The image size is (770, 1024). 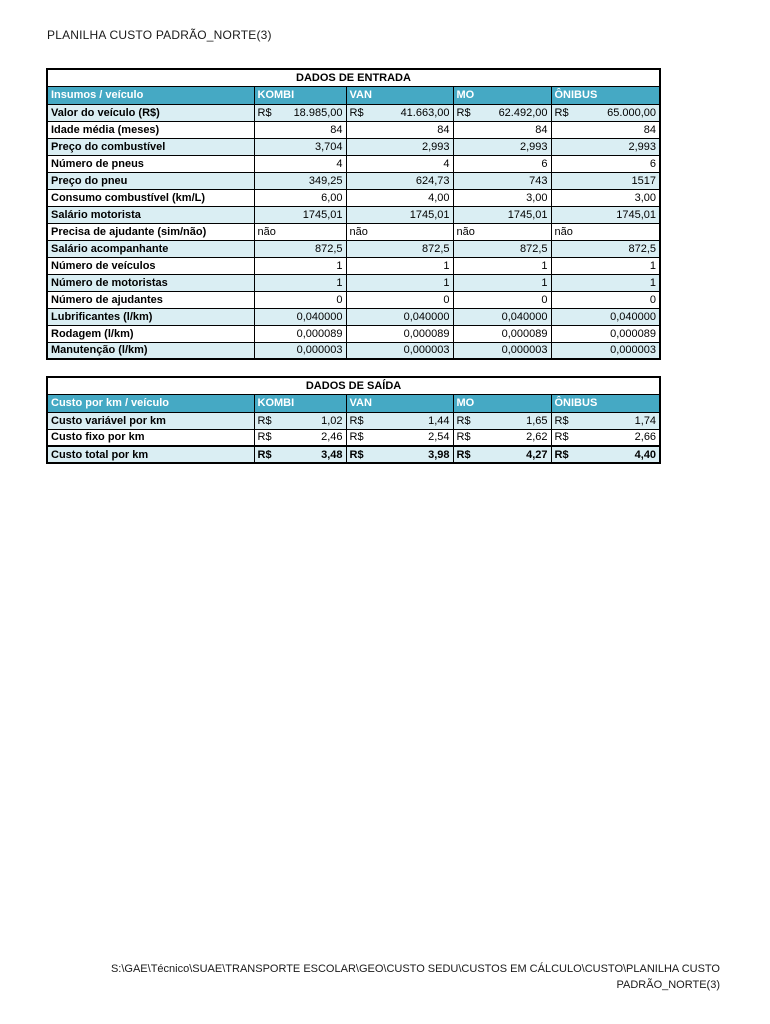 What do you see at coordinates (300, 437) in the screenshot?
I see `cell-value: R$ 2,46` at bounding box center [300, 437].